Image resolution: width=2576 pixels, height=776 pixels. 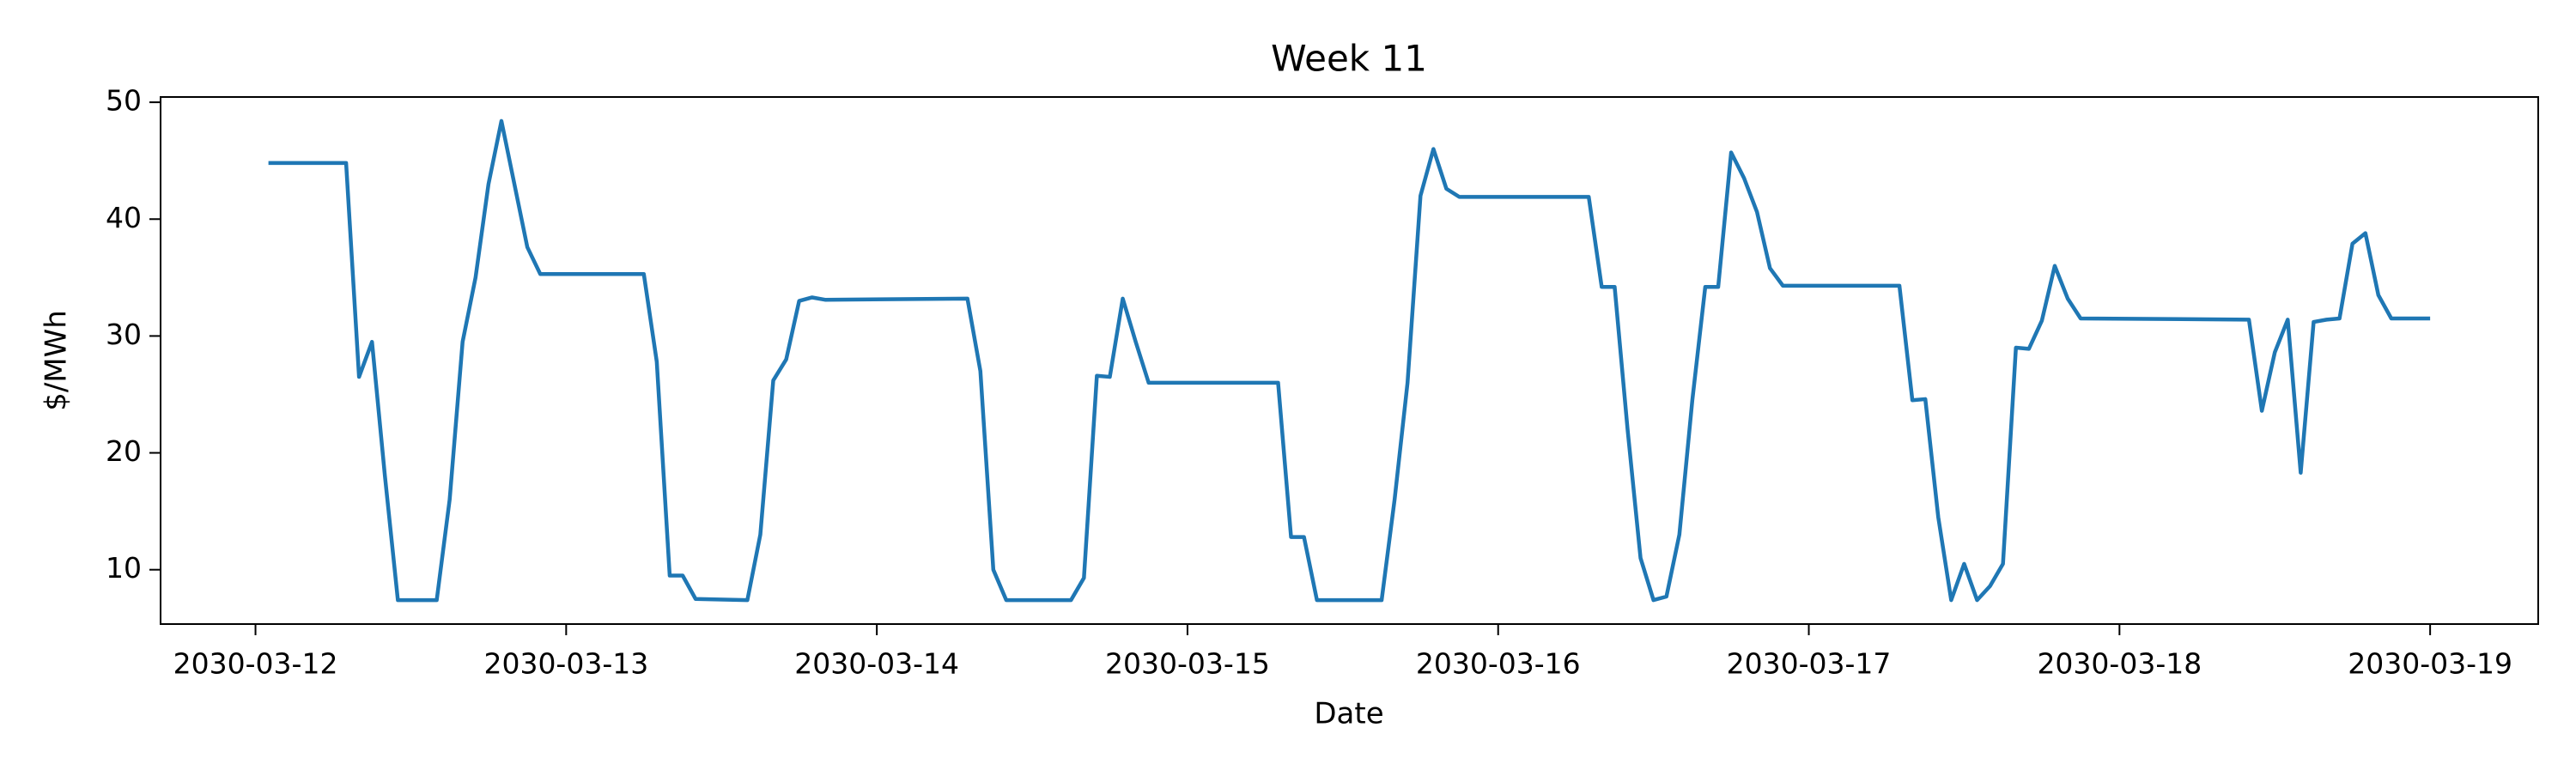 I want to click on y-axis-label: $/MWh, so click(x=56, y=361).